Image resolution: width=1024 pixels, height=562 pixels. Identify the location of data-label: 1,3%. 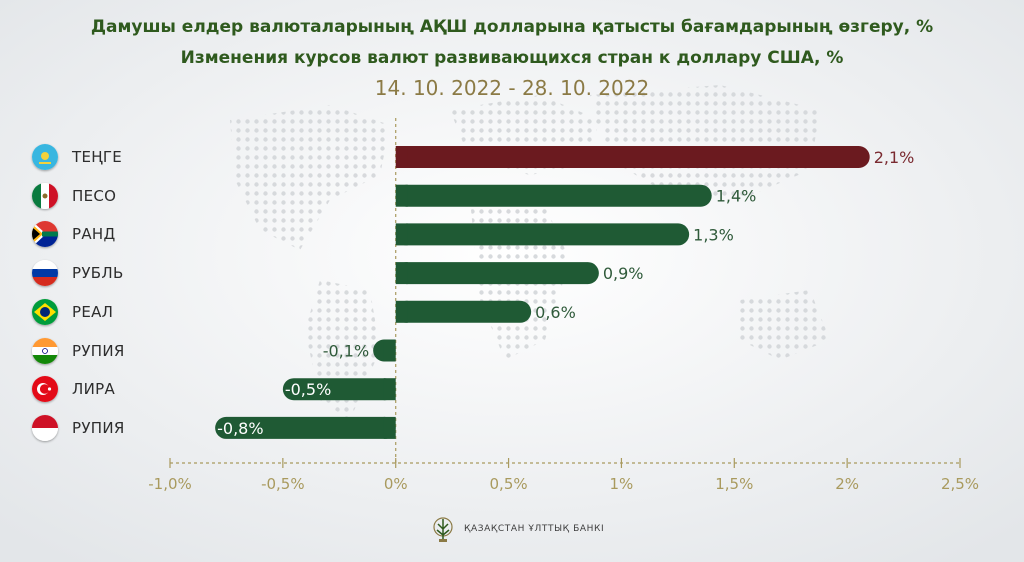
(713, 234).